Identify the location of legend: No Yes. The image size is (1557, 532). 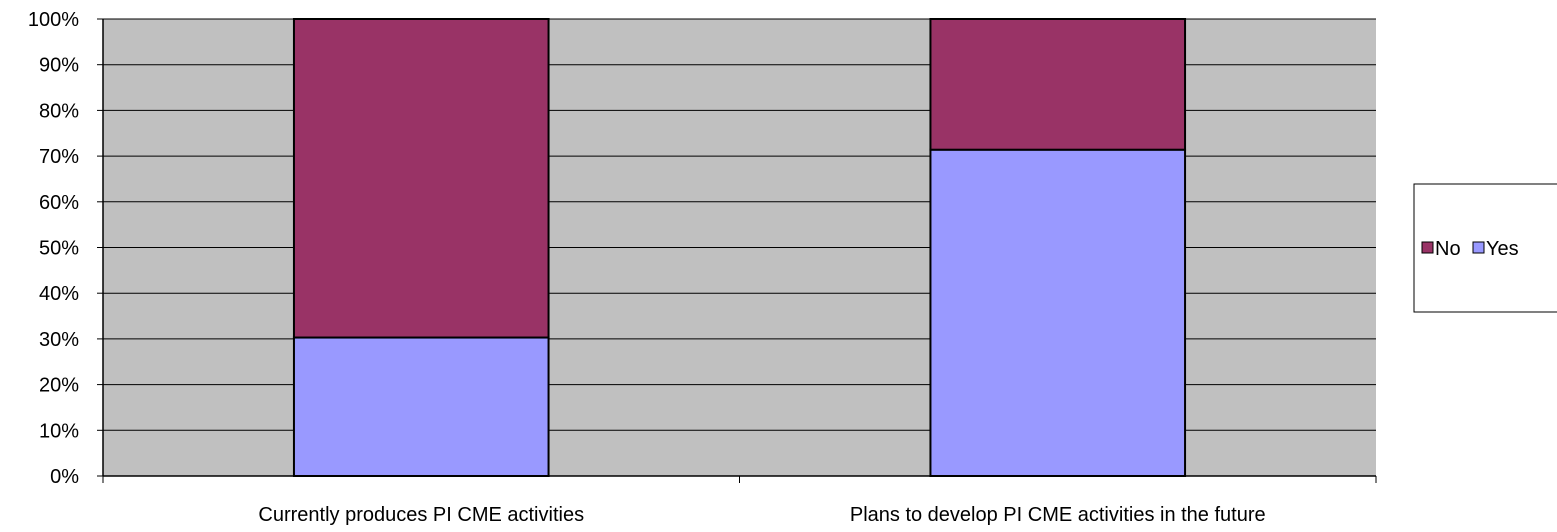
(1485, 248).